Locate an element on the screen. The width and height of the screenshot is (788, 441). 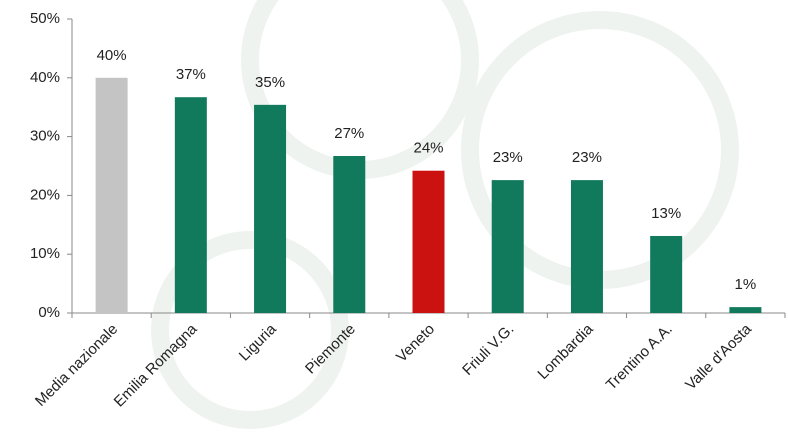
y-tick-label: 30% is located at coordinates (45, 136).